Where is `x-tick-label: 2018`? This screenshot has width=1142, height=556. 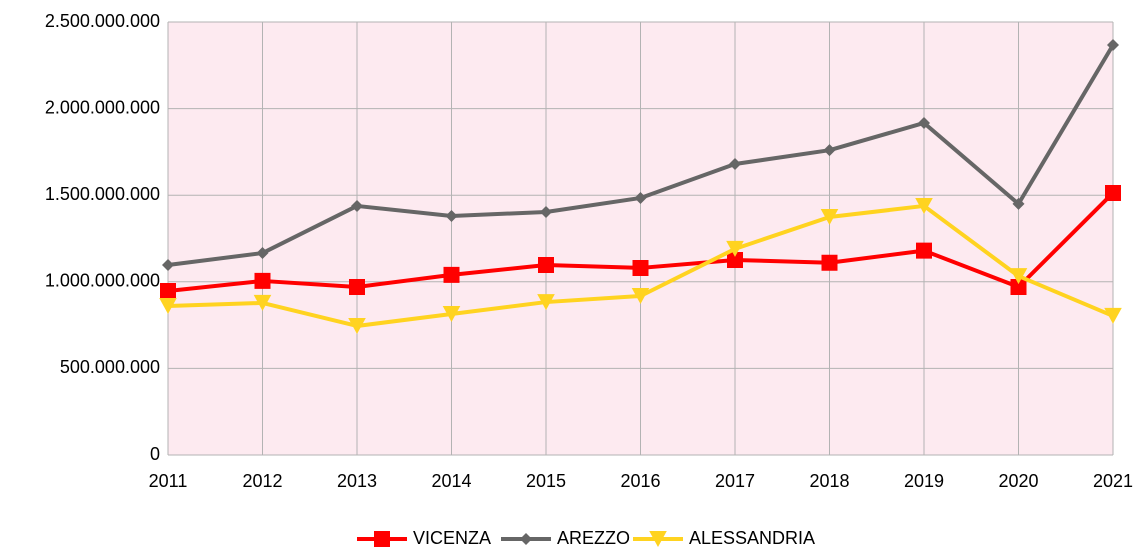
x-tick-label: 2018 is located at coordinates (829, 481).